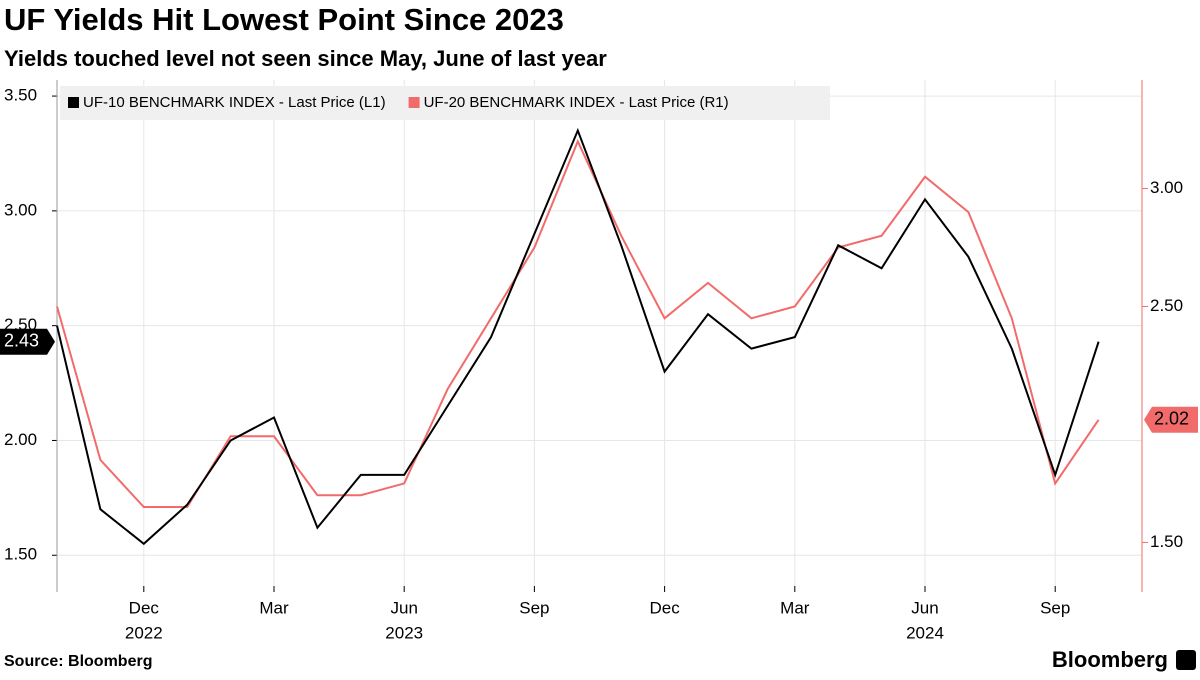 The height and width of the screenshot is (680, 1200). What do you see at coordinates (1166, 305) in the screenshot?
I see `y2-tick-label: 2.50` at bounding box center [1166, 305].